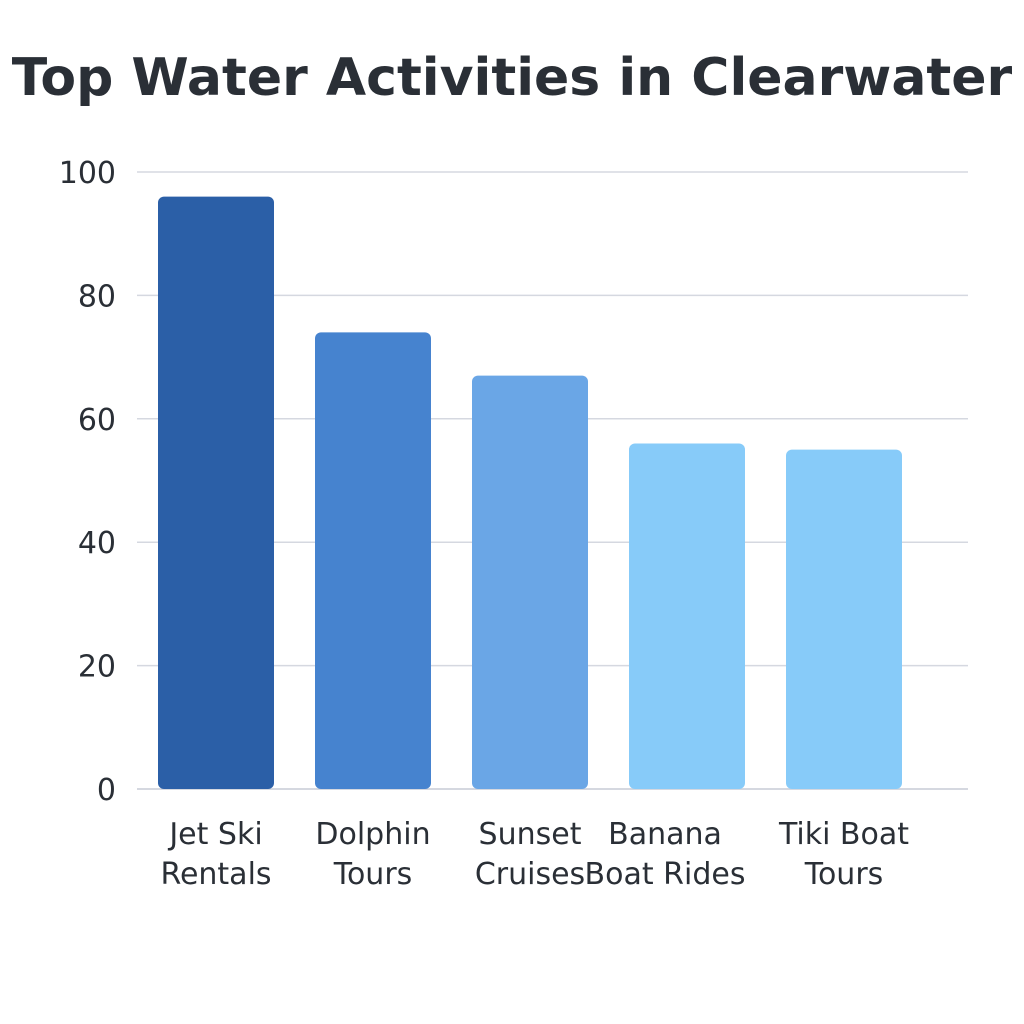  Describe the element at coordinates (843, 854) in the screenshot. I see `x-tick-label: Tiki Boat Tours` at that location.